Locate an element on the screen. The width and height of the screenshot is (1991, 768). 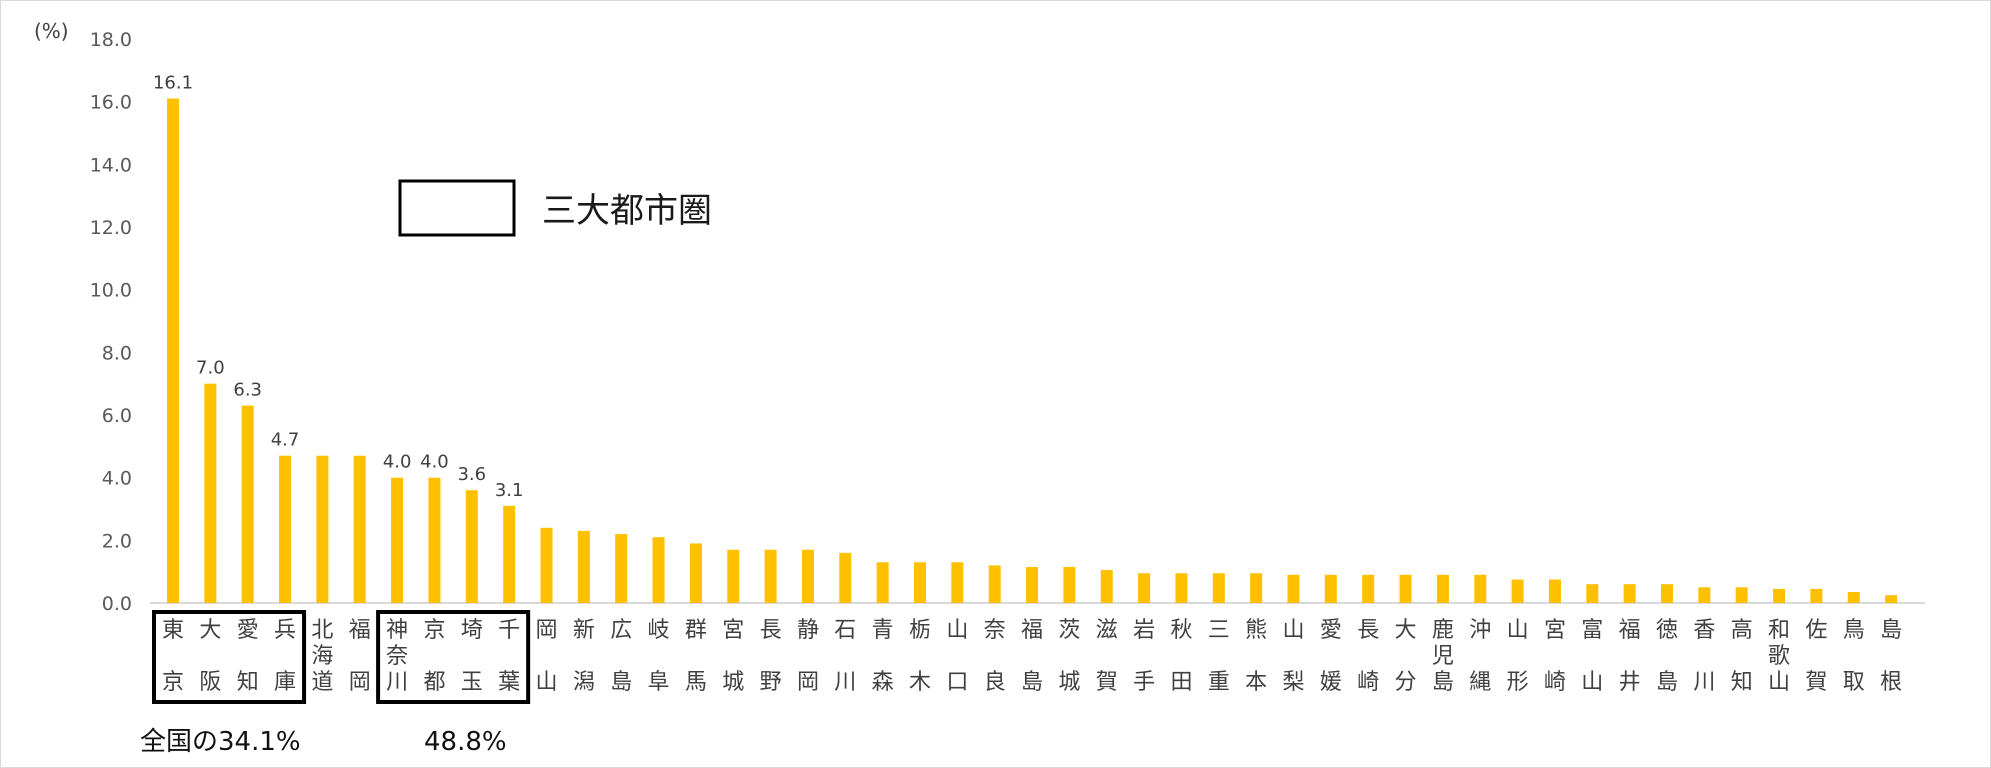
category-char: 徳 is located at coordinates (1667, 630).